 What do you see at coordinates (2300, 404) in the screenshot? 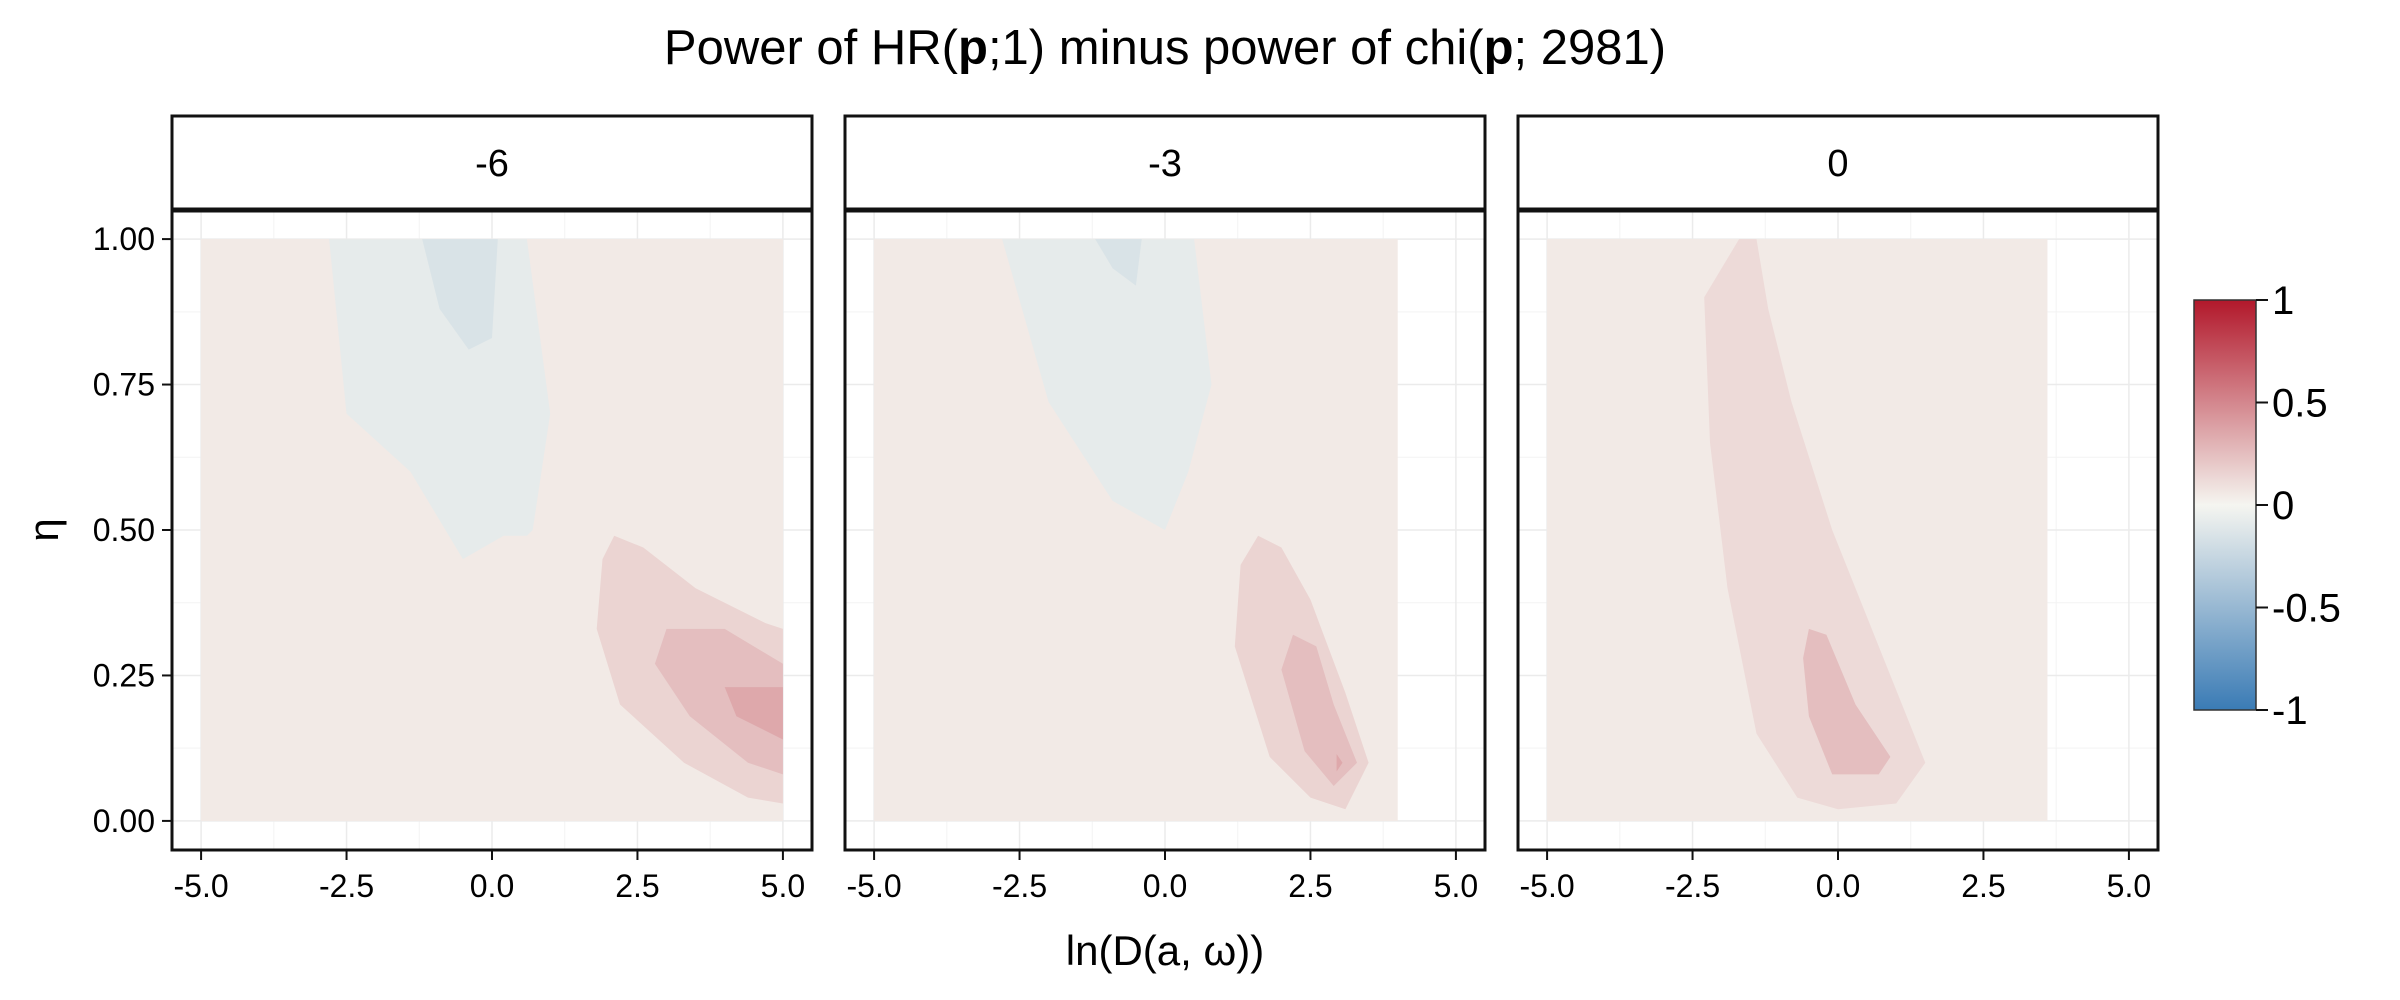
I see `colorbar-tick-label: 0.5` at bounding box center [2300, 404].